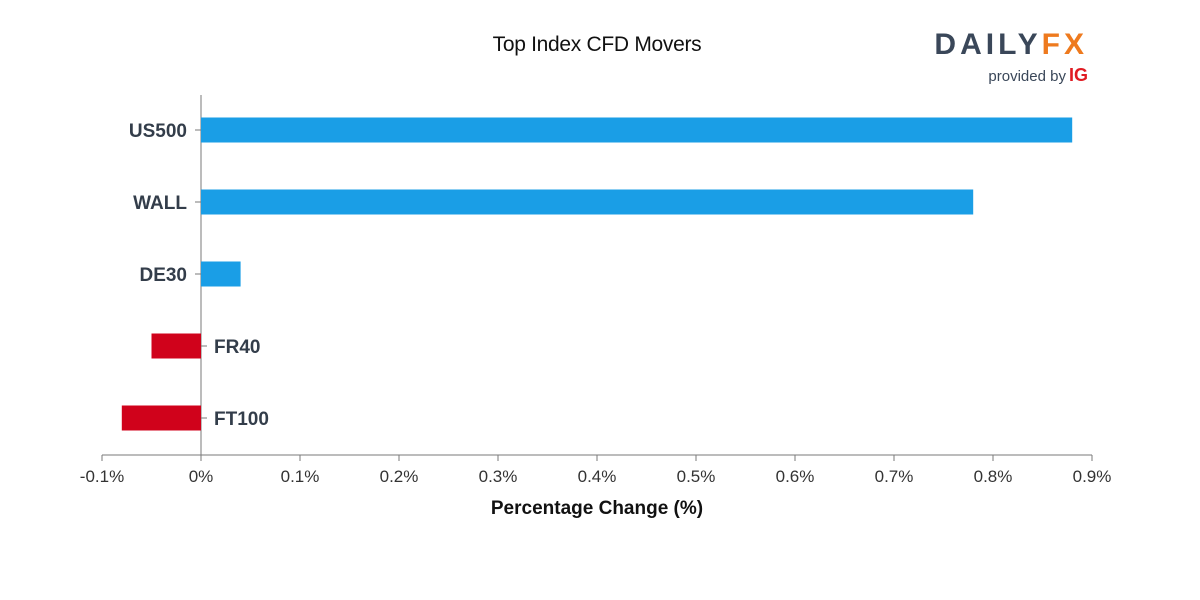 This screenshot has height=600, width=1200. Describe the element at coordinates (597, 508) in the screenshot. I see `x-axis-title: Percentage Change (%)` at that location.